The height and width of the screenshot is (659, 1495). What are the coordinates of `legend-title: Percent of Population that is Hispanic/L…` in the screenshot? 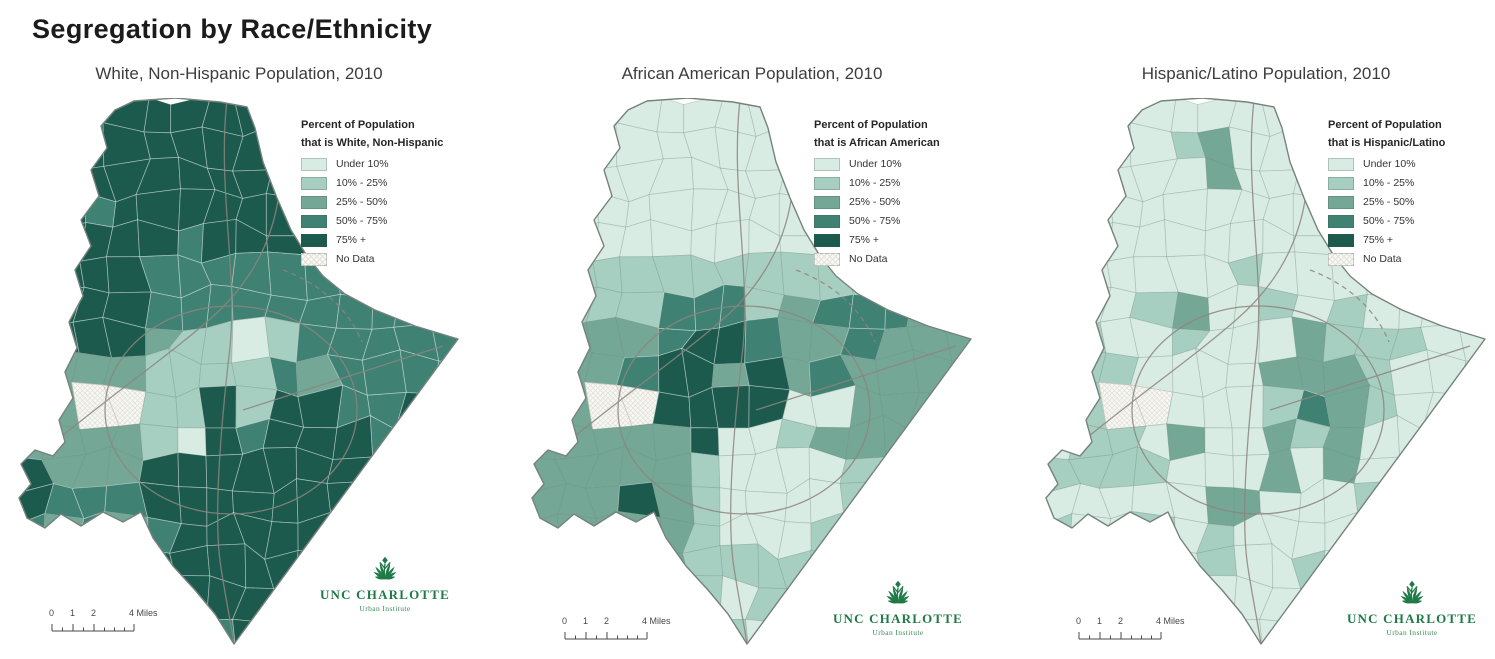 It's located at (1411, 134).